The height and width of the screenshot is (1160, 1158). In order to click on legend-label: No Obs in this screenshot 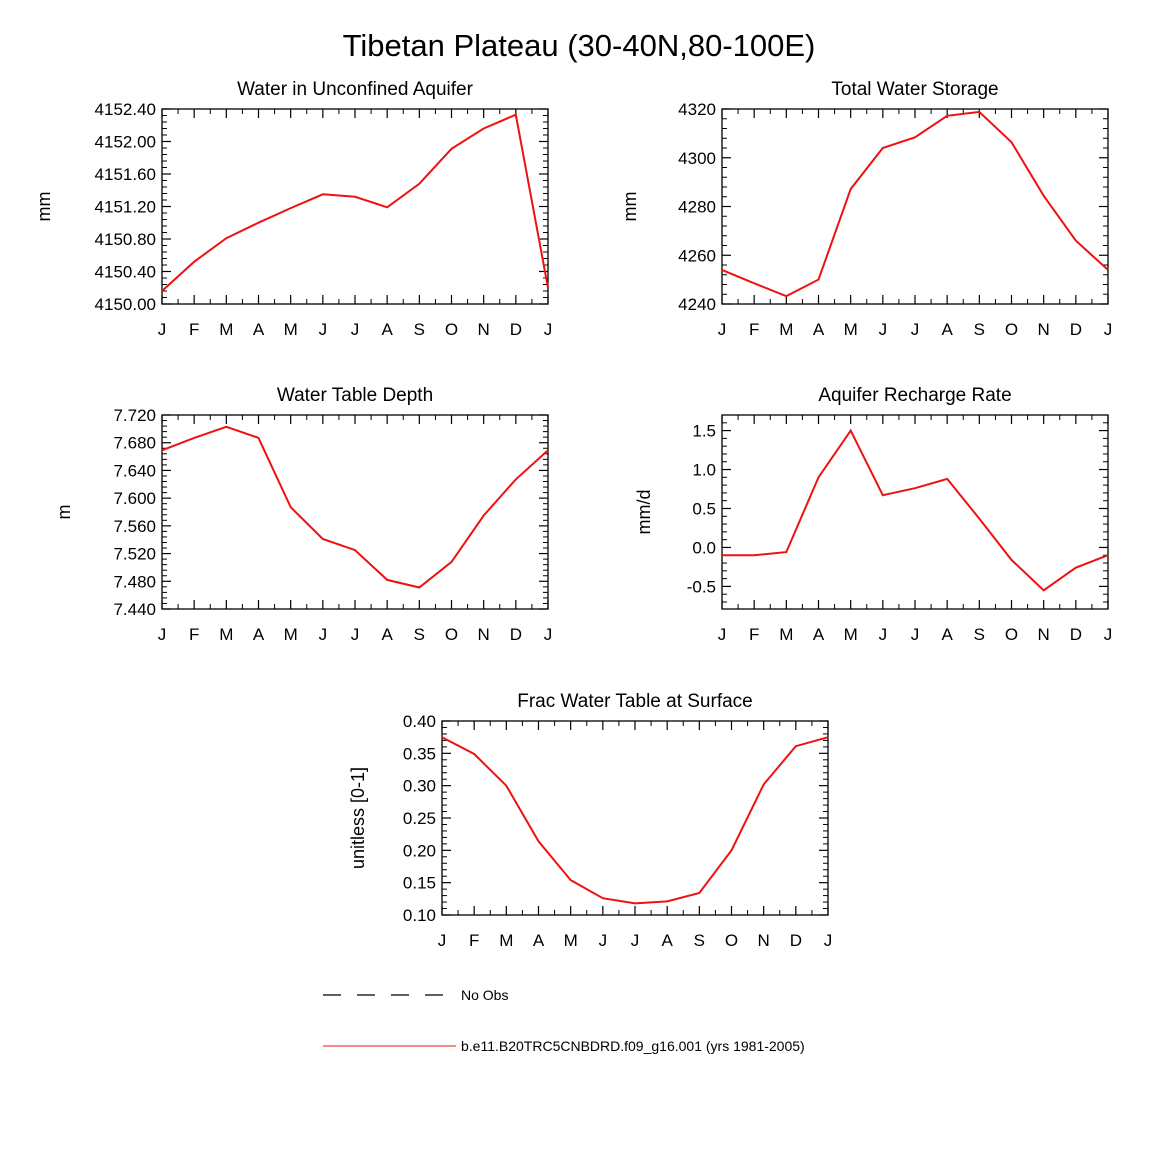, I will do `click(484, 995)`.